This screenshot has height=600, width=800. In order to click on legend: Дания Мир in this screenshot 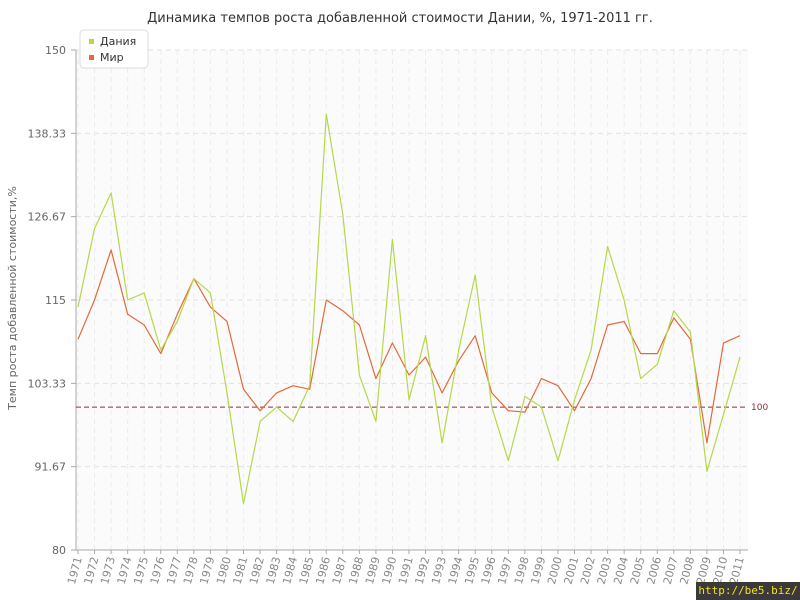, I will do `click(114, 49)`.